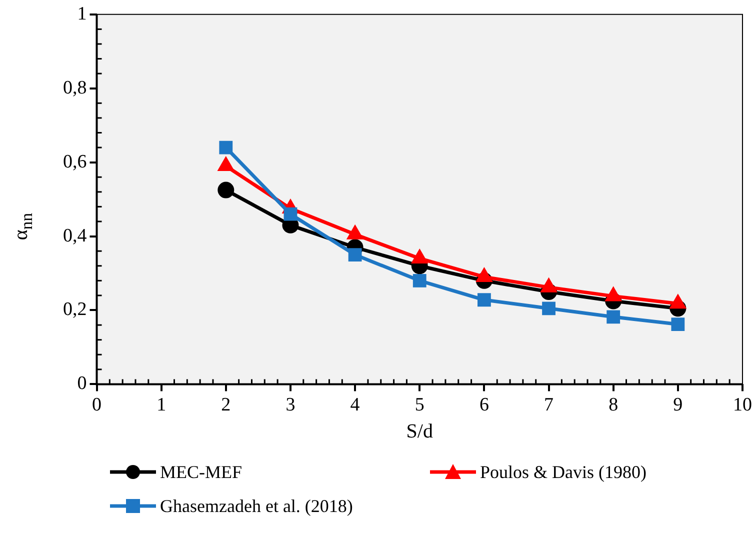 The height and width of the screenshot is (538, 755). What do you see at coordinates (563, 472) in the screenshot?
I see `legend-label: Poulos & Davis (1980)` at bounding box center [563, 472].